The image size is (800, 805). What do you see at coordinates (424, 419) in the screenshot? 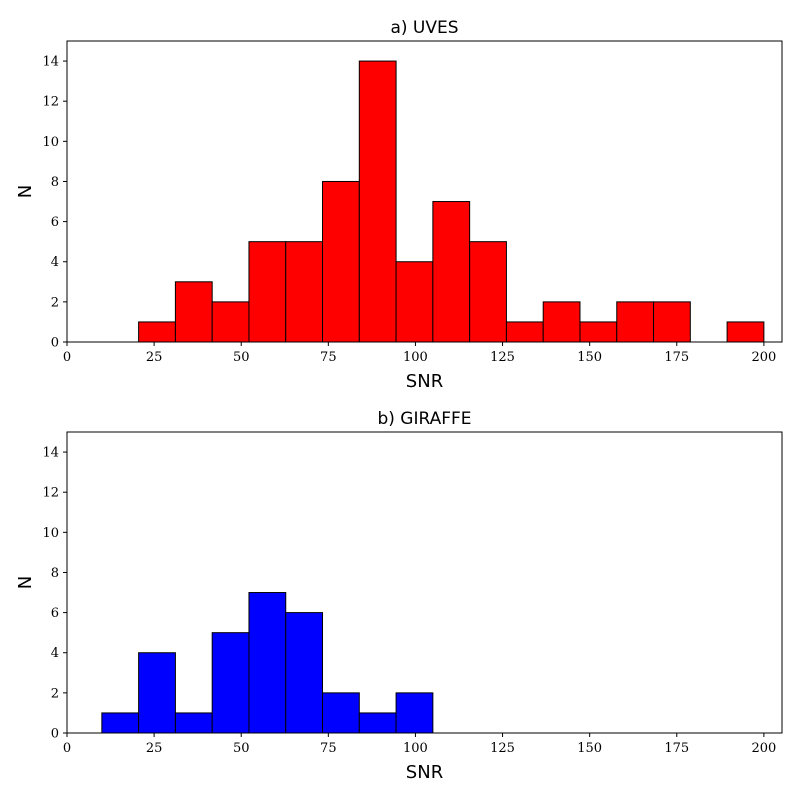
I see `chart-title: b) GIRAFFE` at bounding box center [424, 419].